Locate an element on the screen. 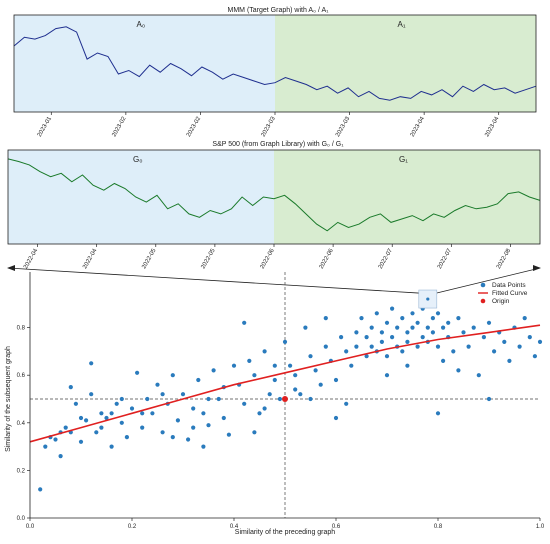  region-g0-label: G₀ is located at coordinates (138, 159).